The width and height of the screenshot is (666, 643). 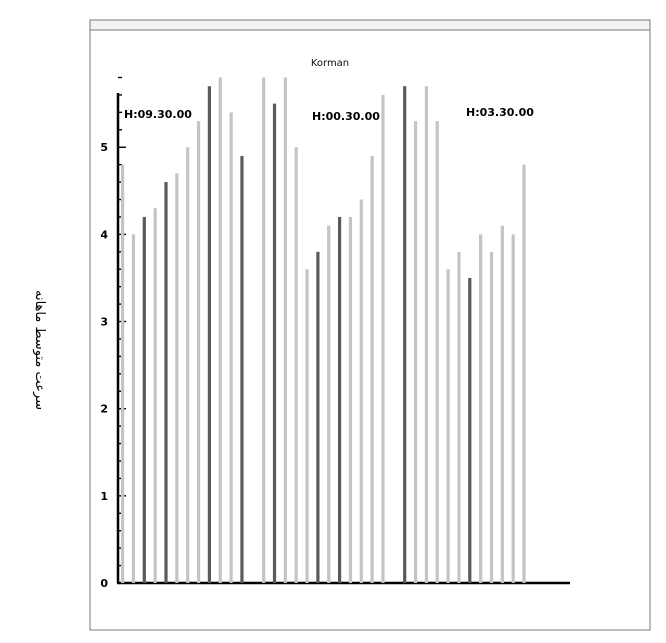 I want to click on title-bar, so click(x=370, y=25).